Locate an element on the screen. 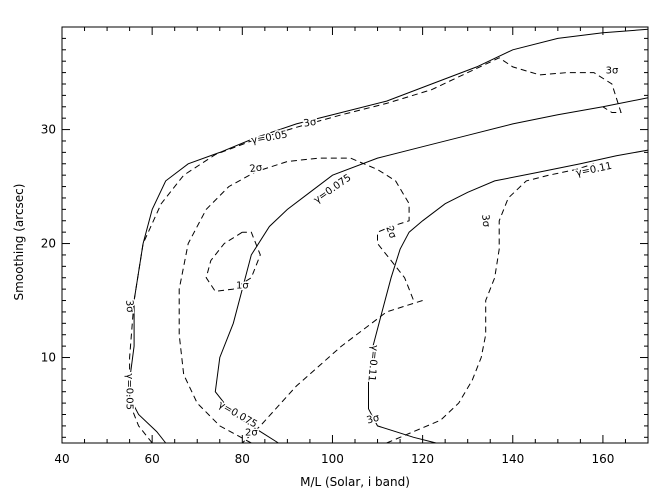  x-axis-title: M/L (Solar, i band) is located at coordinates (355, 482).